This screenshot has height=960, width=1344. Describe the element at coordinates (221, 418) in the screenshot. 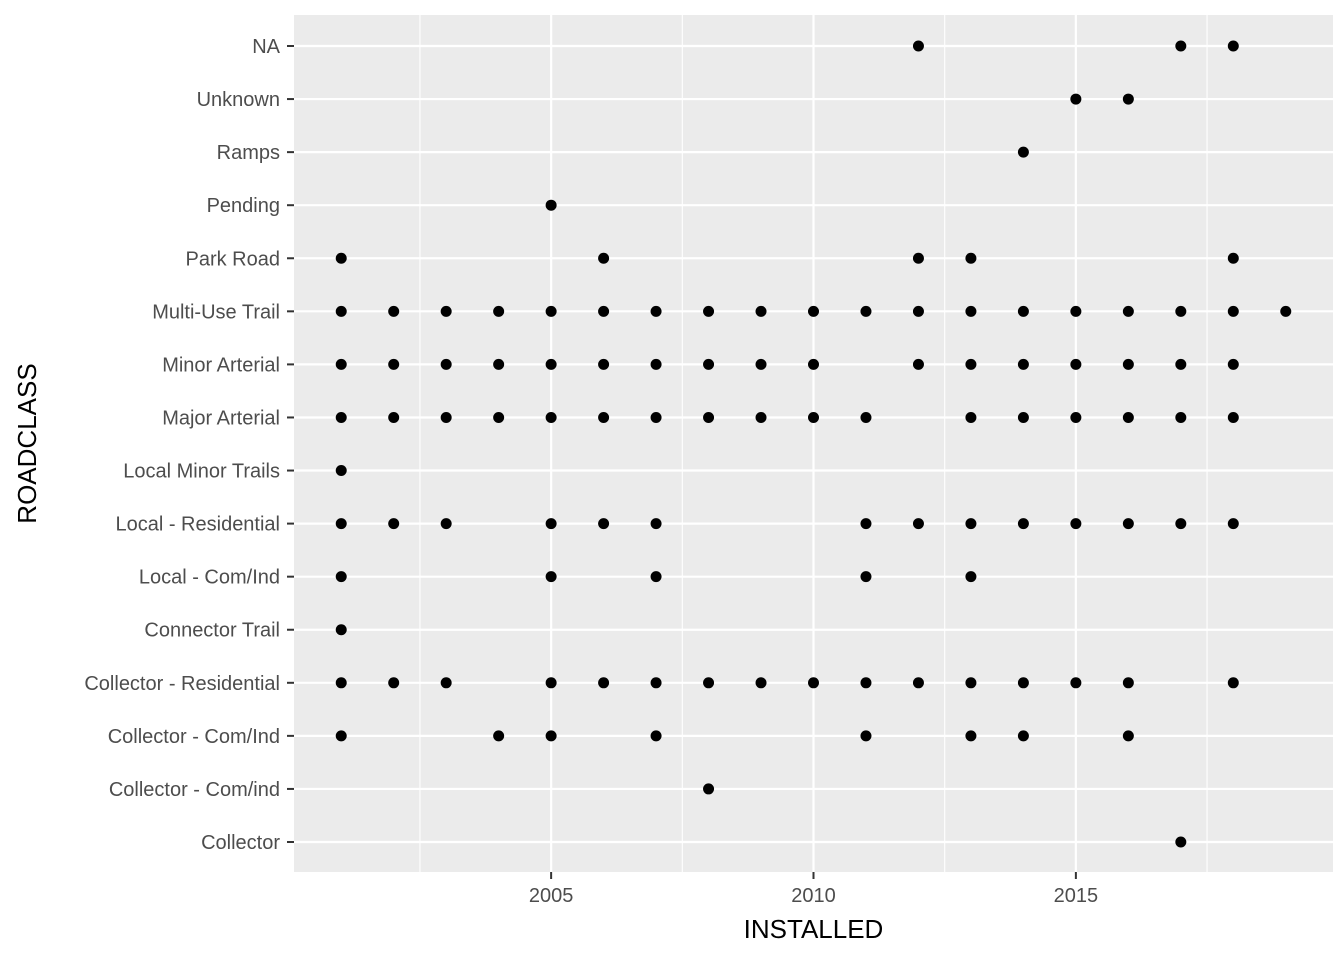

I see `y-tick-label: Major Arterial` at that location.